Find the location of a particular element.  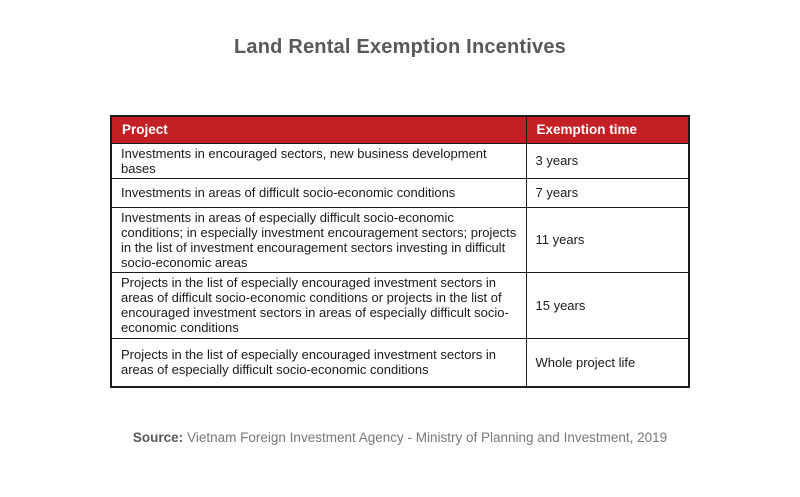

exemption-time-cell: 11 years is located at coordinates (607, 239).